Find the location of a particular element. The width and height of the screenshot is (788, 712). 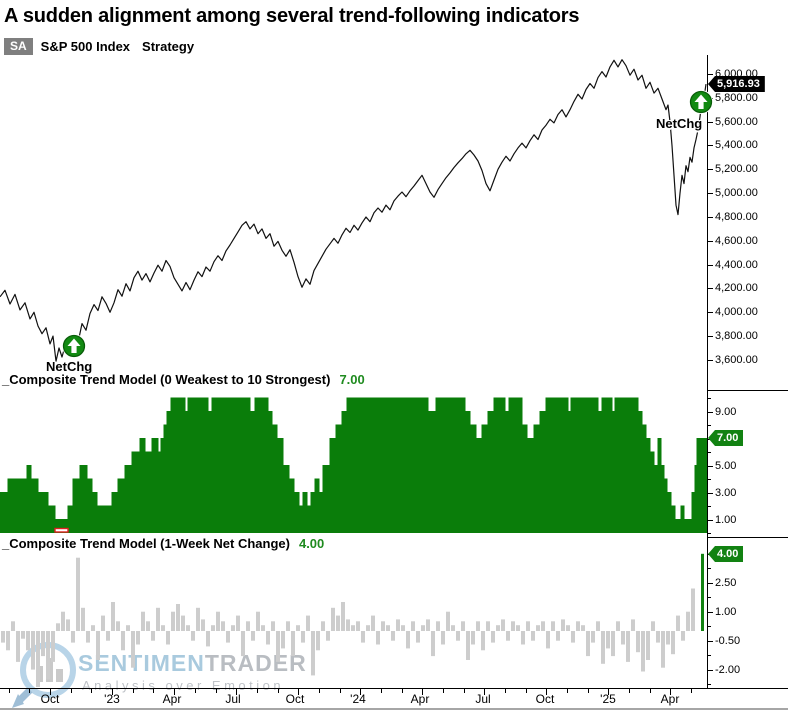

source-badge: SA is located at coordinates (18, 46).